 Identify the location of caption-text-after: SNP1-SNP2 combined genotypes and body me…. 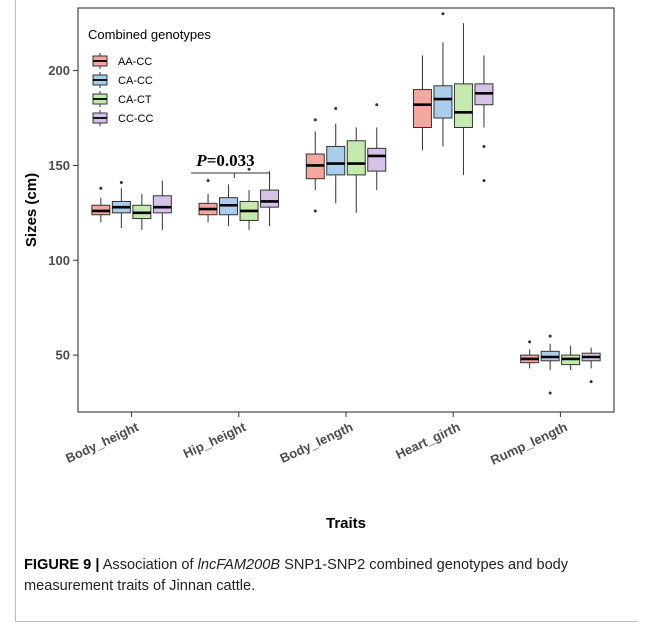
(296, 575).